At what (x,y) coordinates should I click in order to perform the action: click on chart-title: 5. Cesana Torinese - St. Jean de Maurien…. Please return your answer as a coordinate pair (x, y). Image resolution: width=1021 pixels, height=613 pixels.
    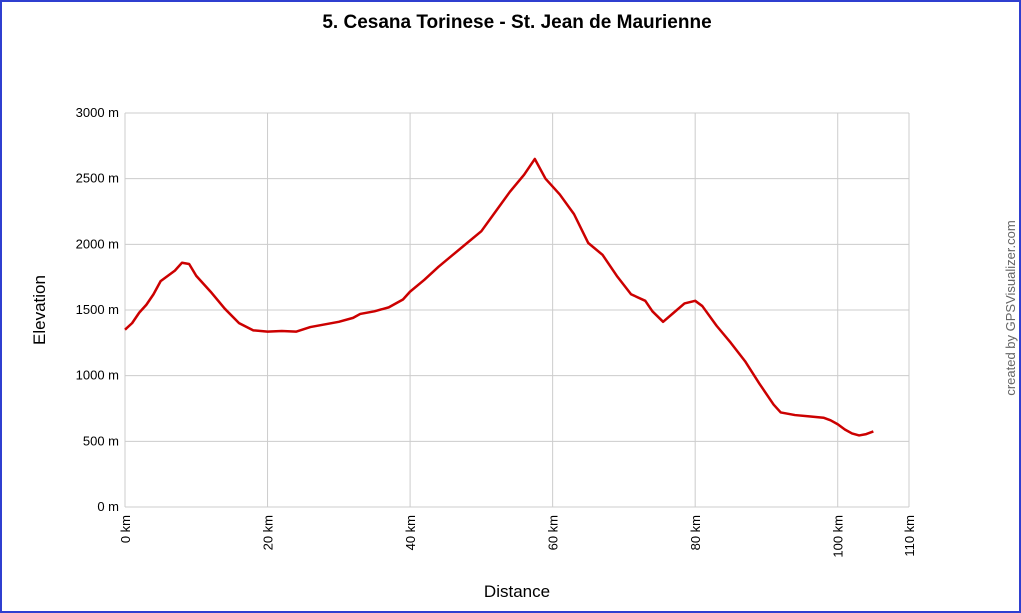
    Looking at the image, I should click on (516, 22).